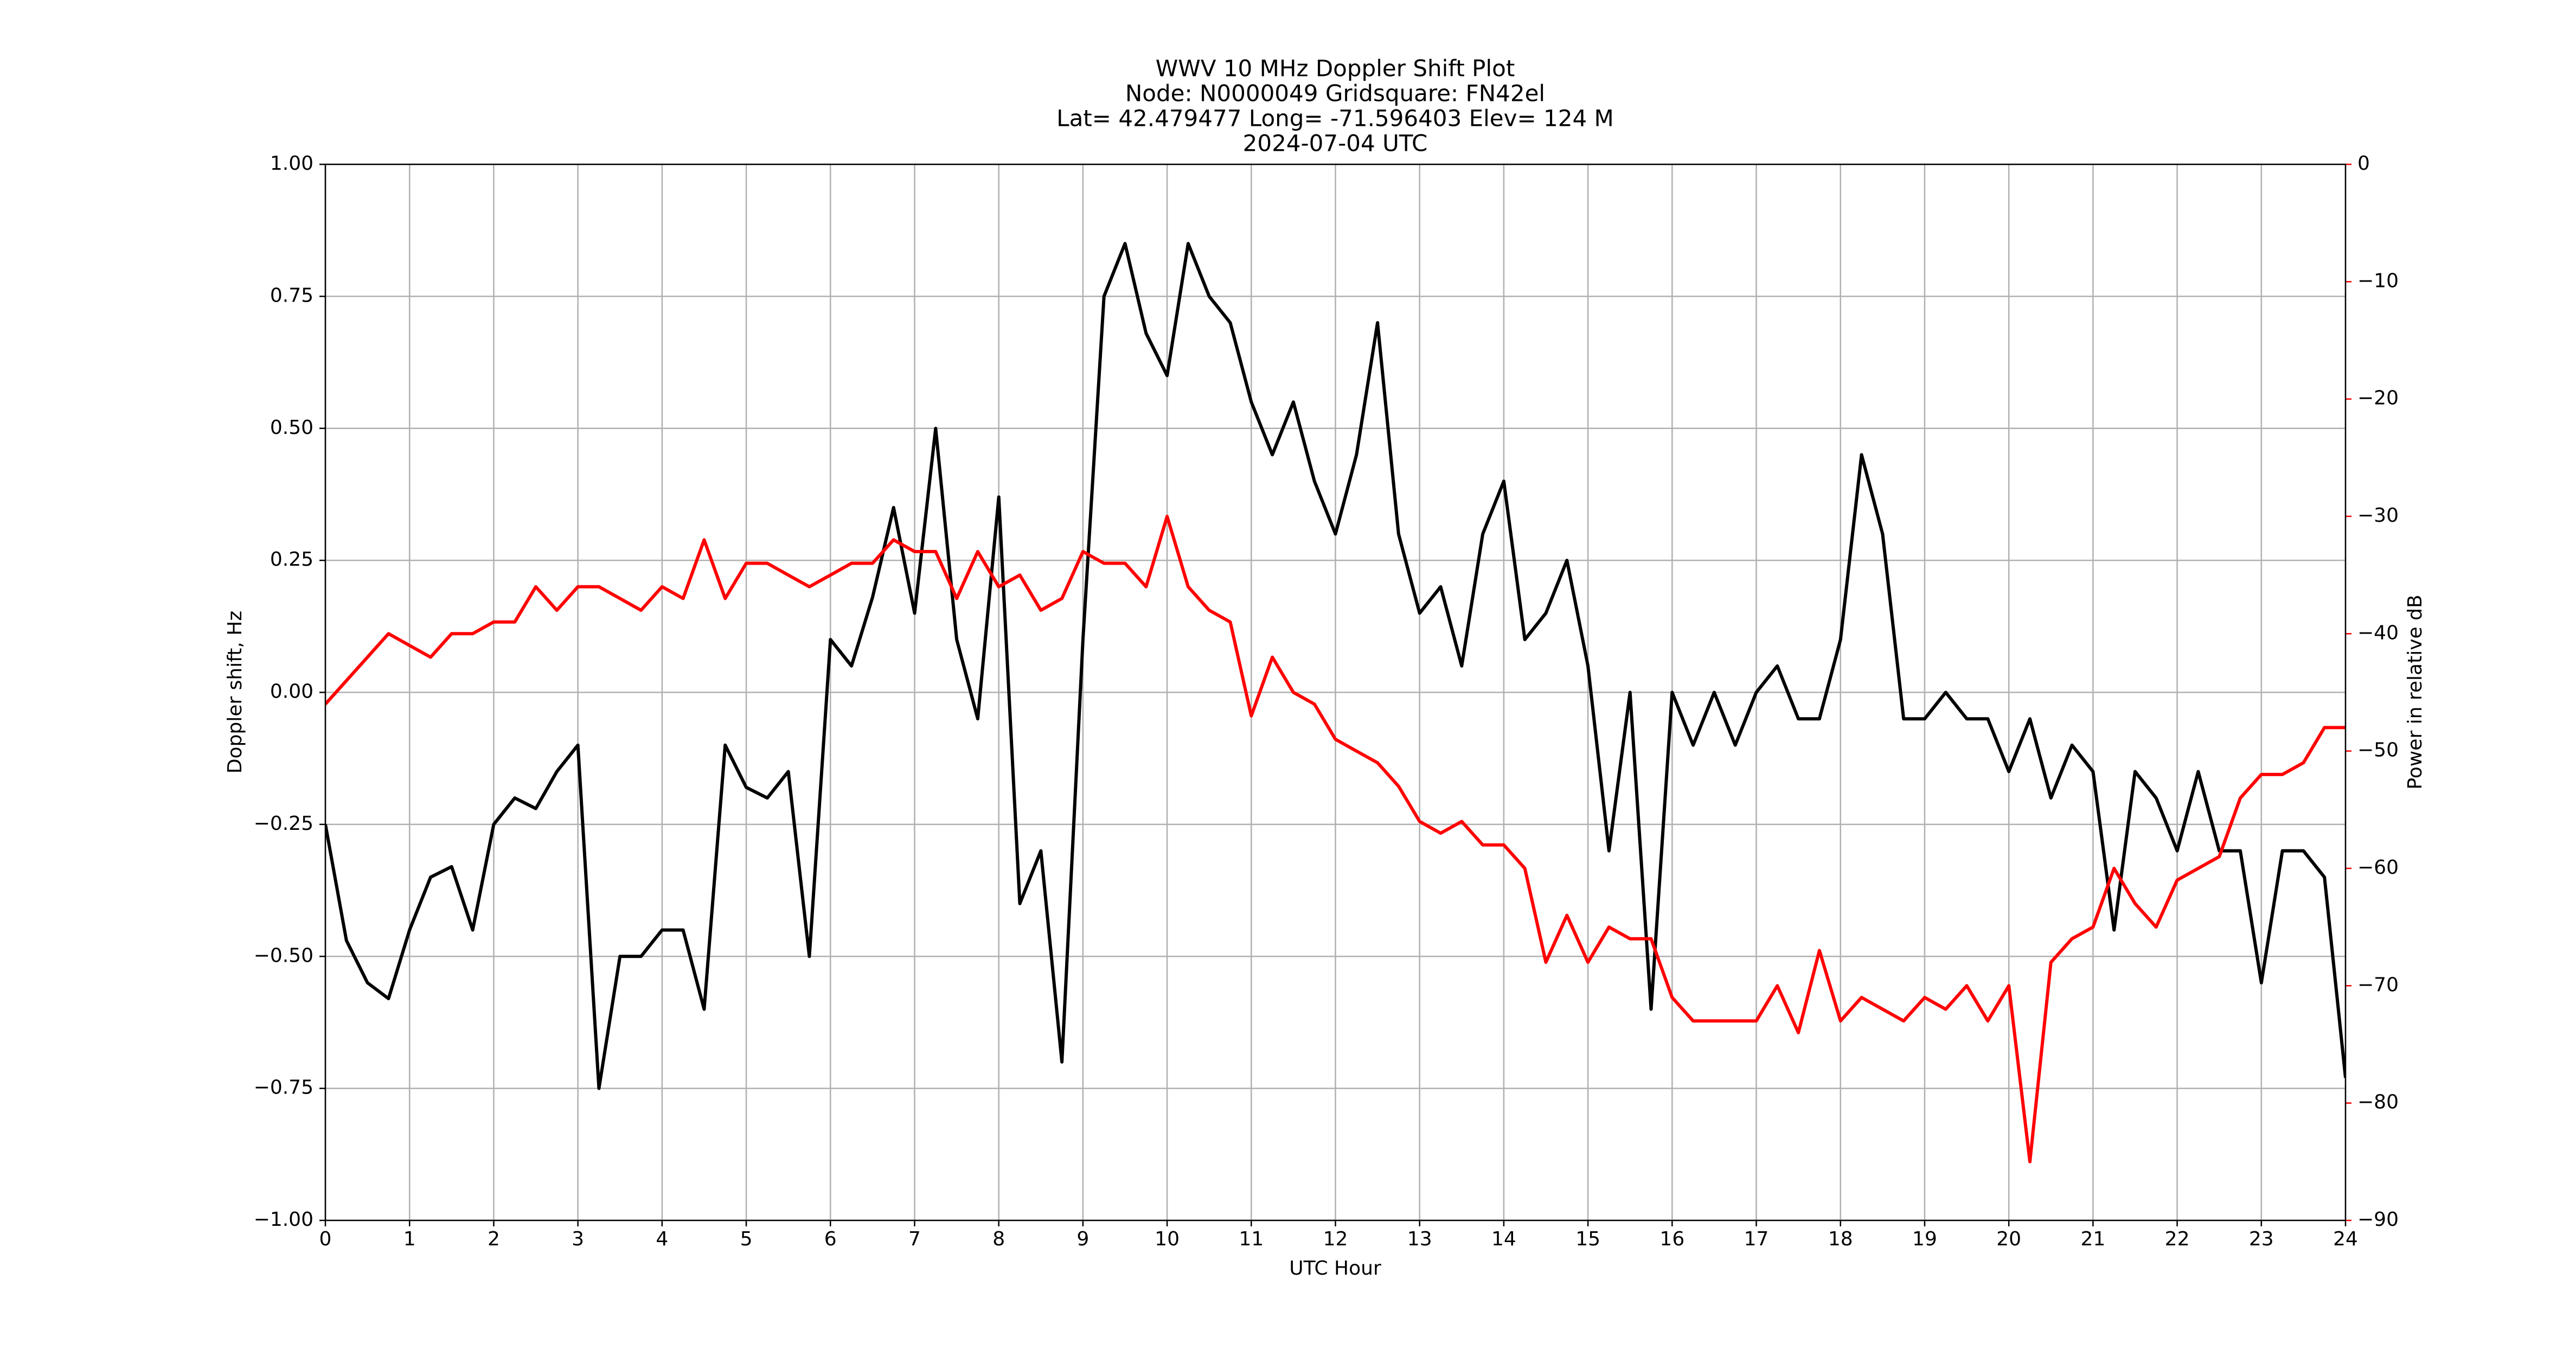 This screenshot has width=2576, height=1356. Describe the element at coordinates (2008, 1239) in the screenshot. I see `x-tick-label: 20` at that location.